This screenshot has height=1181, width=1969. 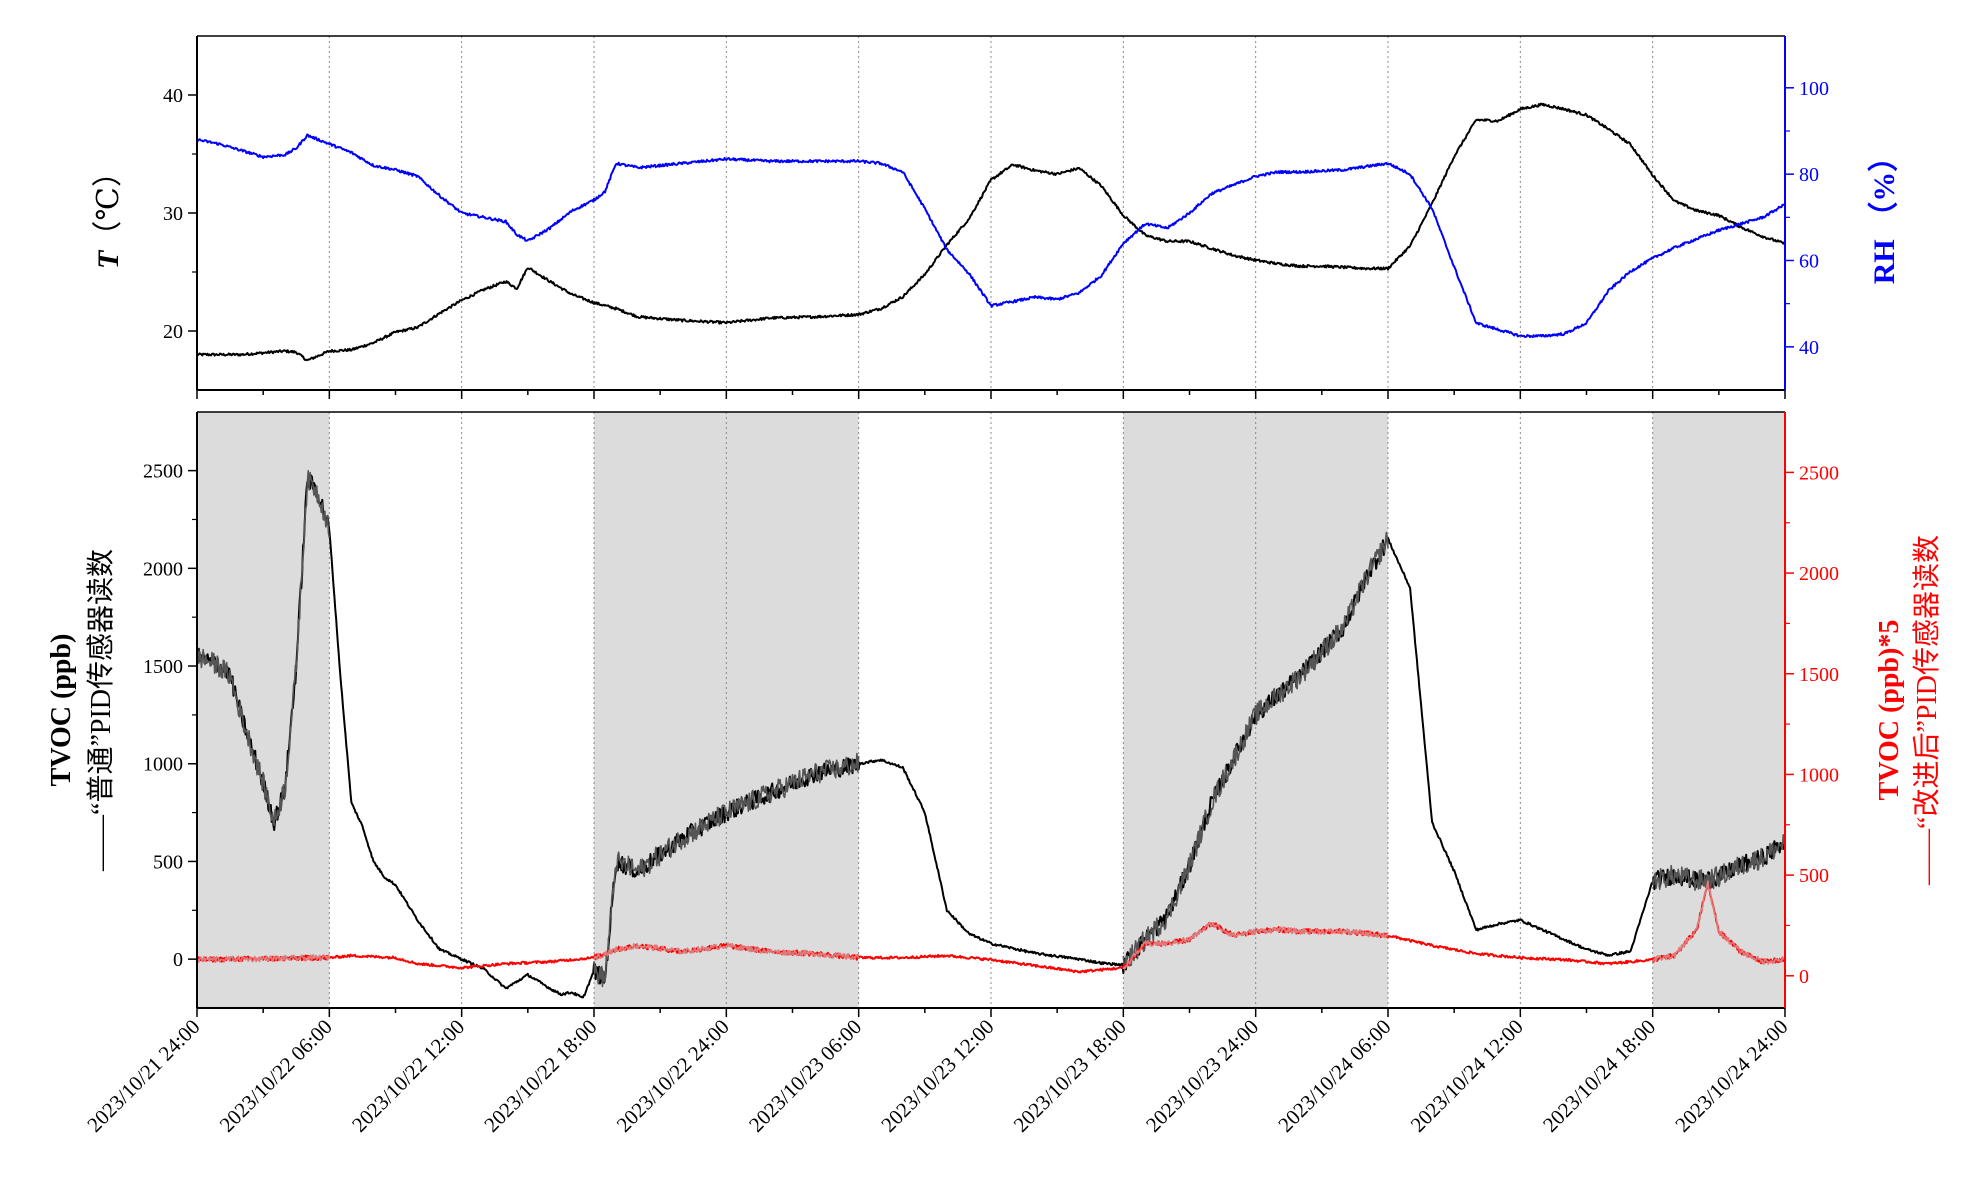 What do you see at coordinates (1334, 1076) in the screenshot?
I see `x-tick-label-9: 2023/10/24 06:00` at bounding box center [1334, 1076].